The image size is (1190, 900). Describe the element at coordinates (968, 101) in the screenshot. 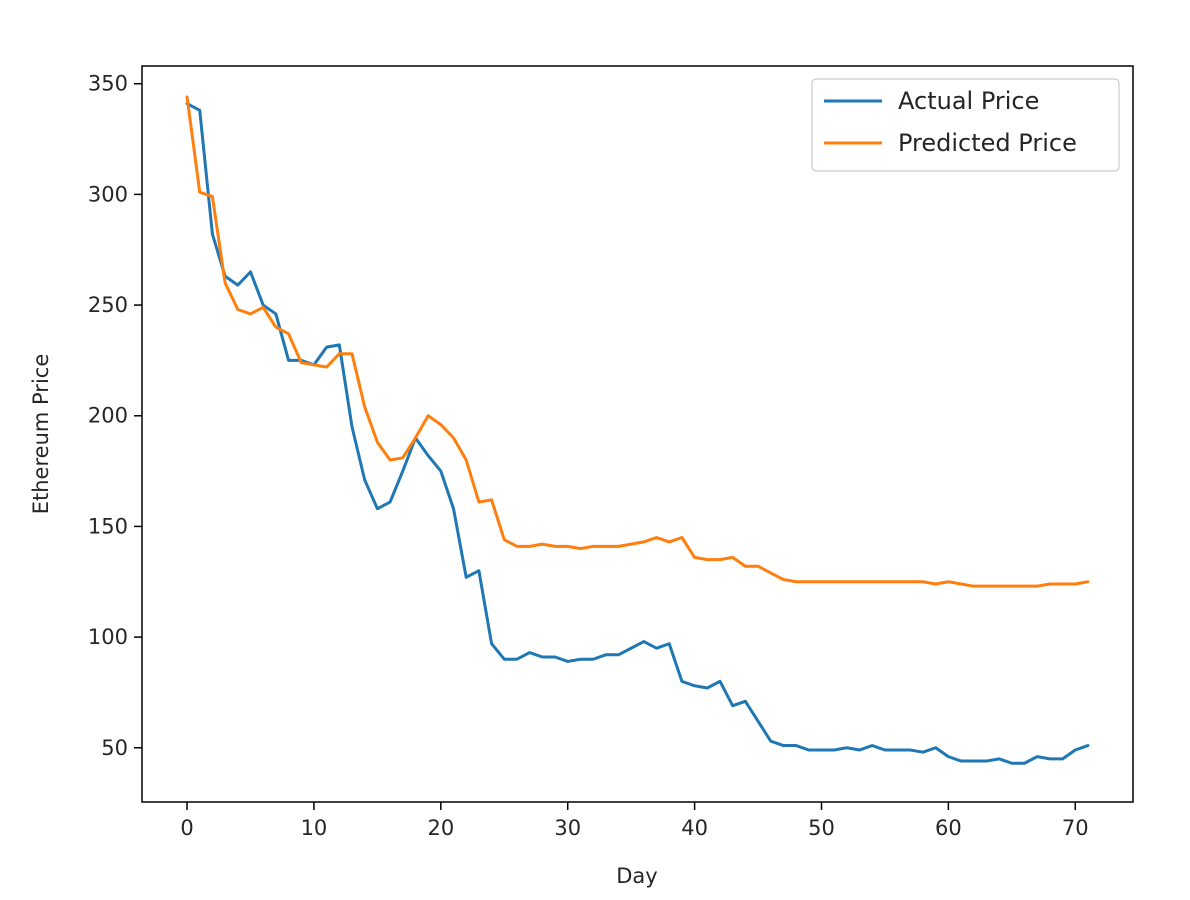

I see `legend-label-actual-price: Actual Price` at that location.